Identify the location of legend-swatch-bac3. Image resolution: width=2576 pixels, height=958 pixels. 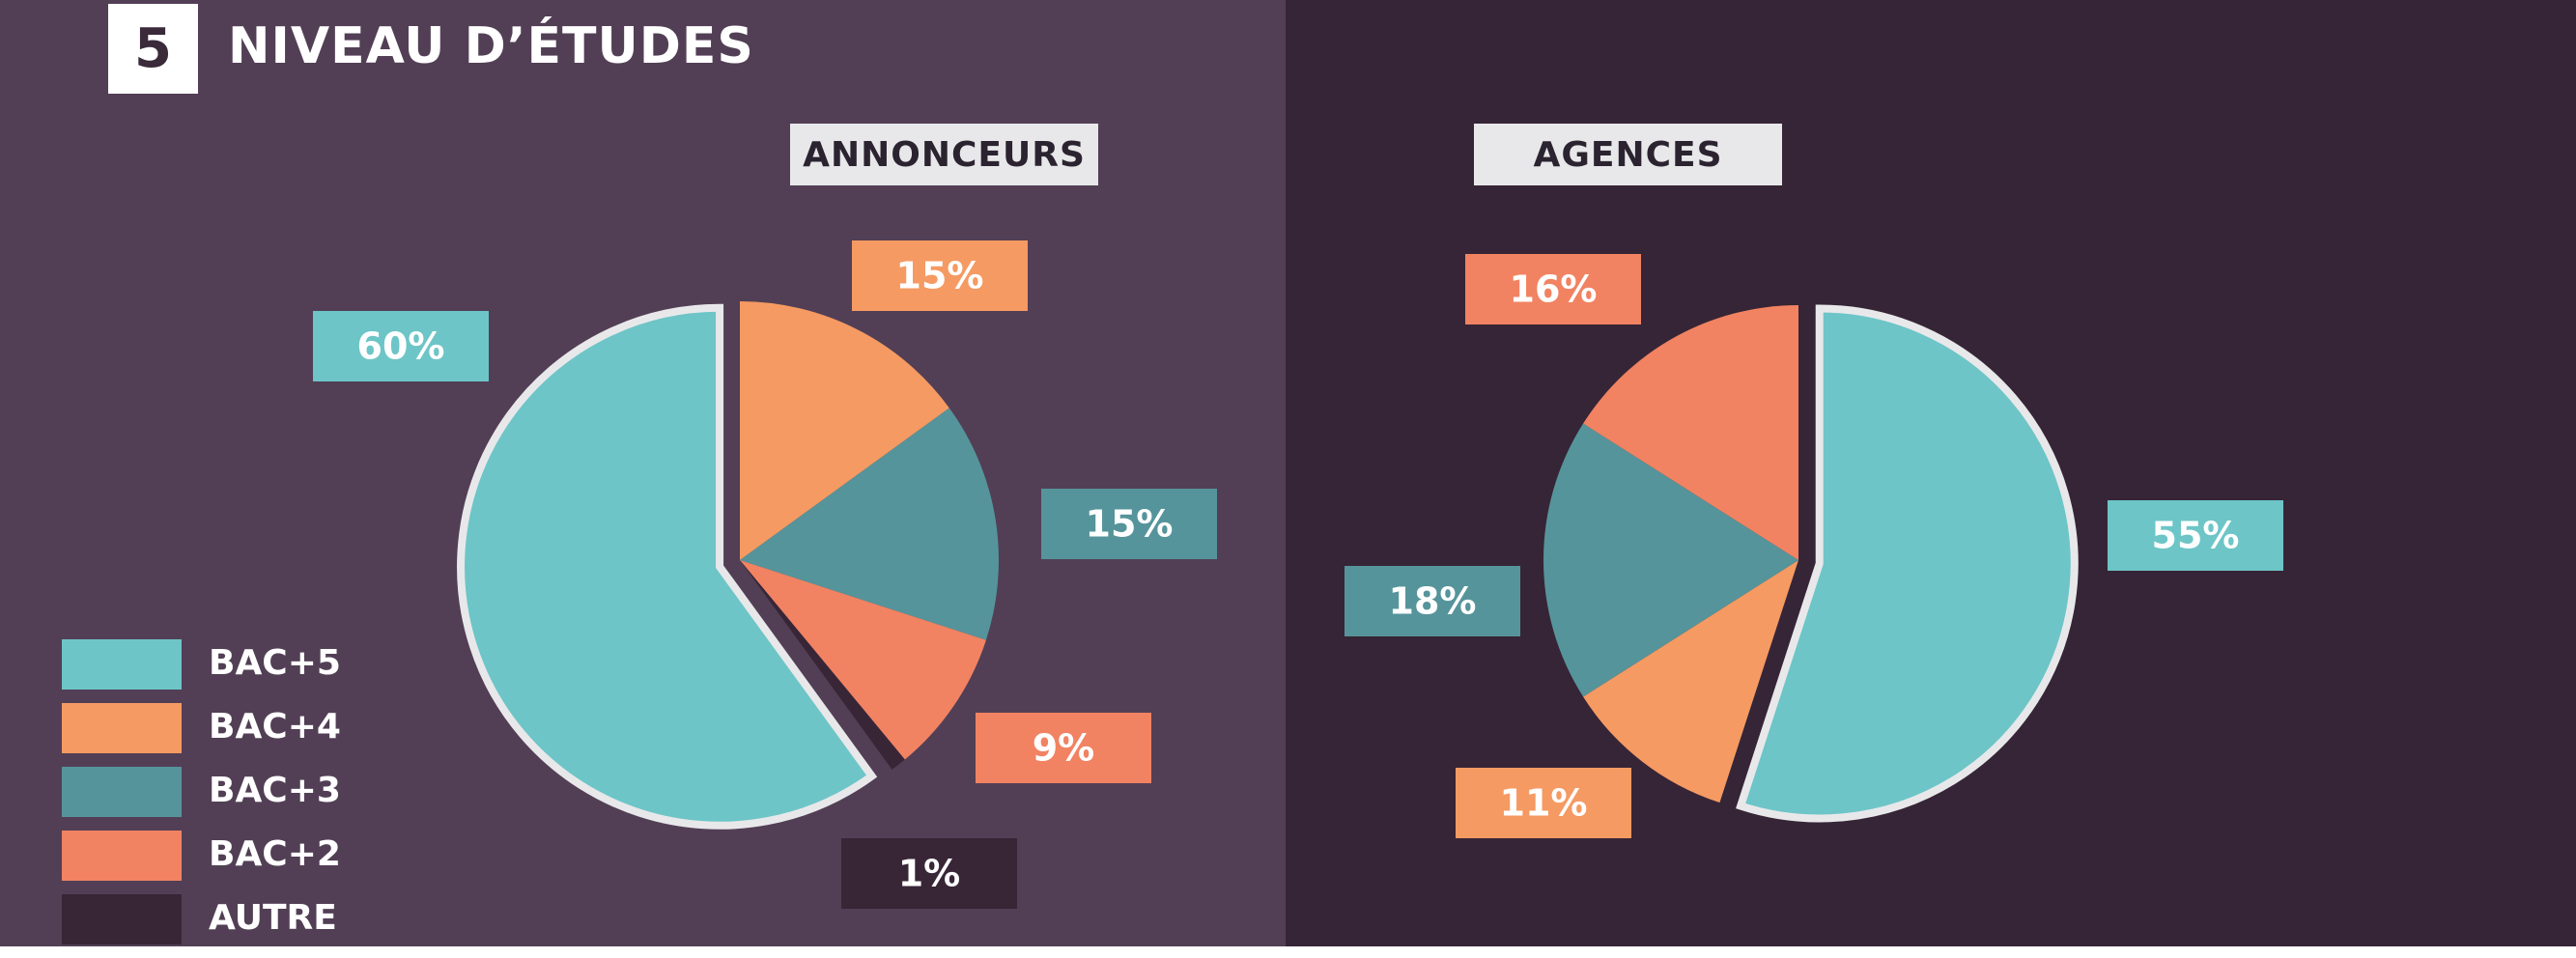
(122, 792).